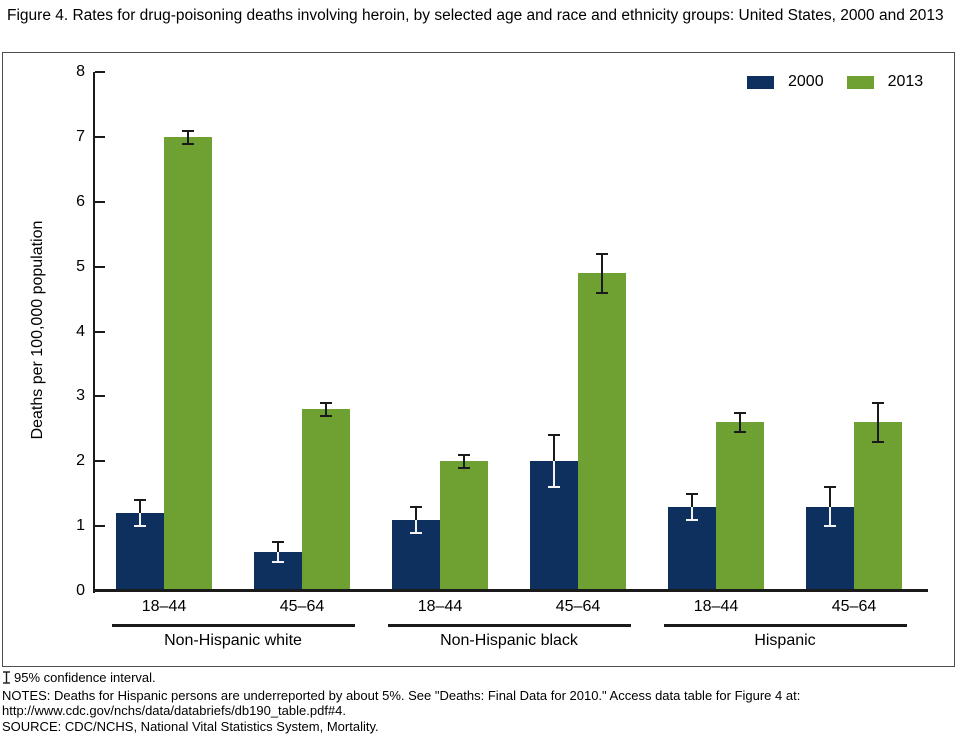 This screenshot has height=741, width=960. I want to click on group-label: Hispanic, so click(785, 640).